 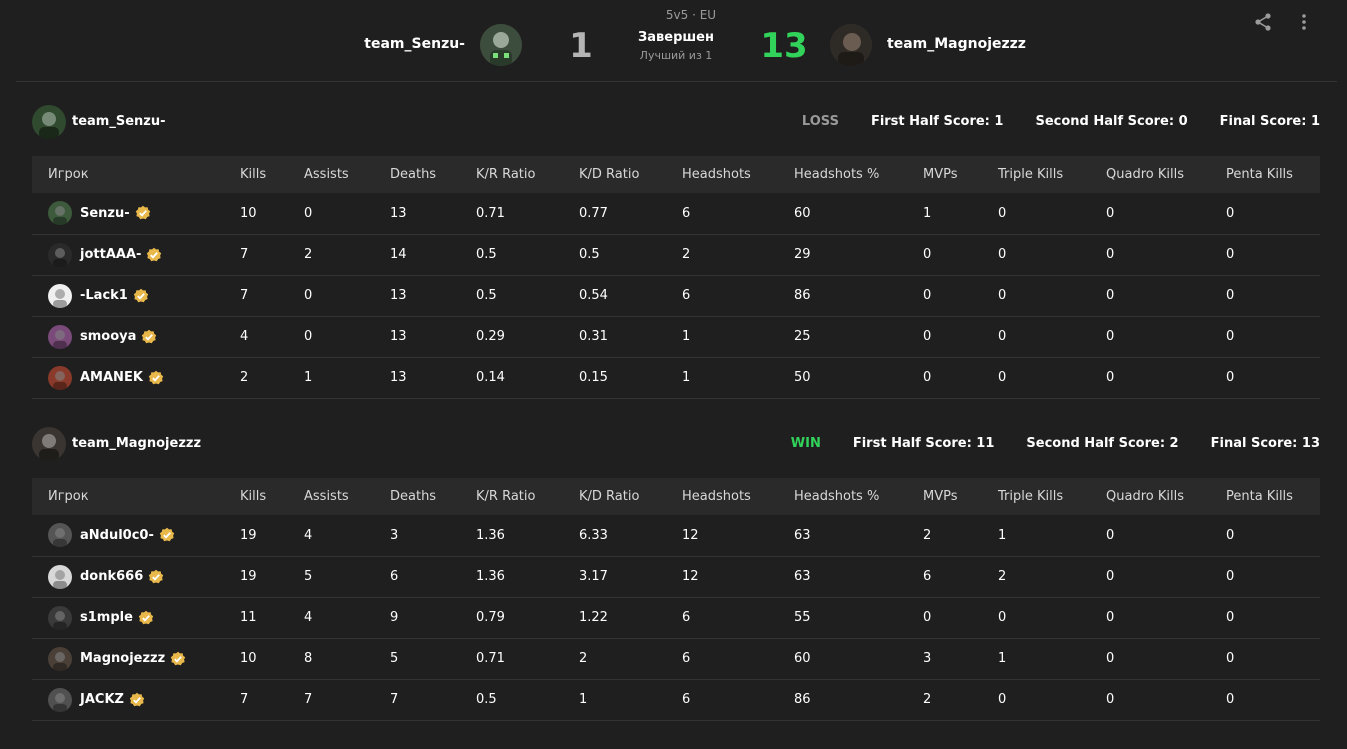 I want to click on player-cell: -Lack1, so click(x=136, y=295).